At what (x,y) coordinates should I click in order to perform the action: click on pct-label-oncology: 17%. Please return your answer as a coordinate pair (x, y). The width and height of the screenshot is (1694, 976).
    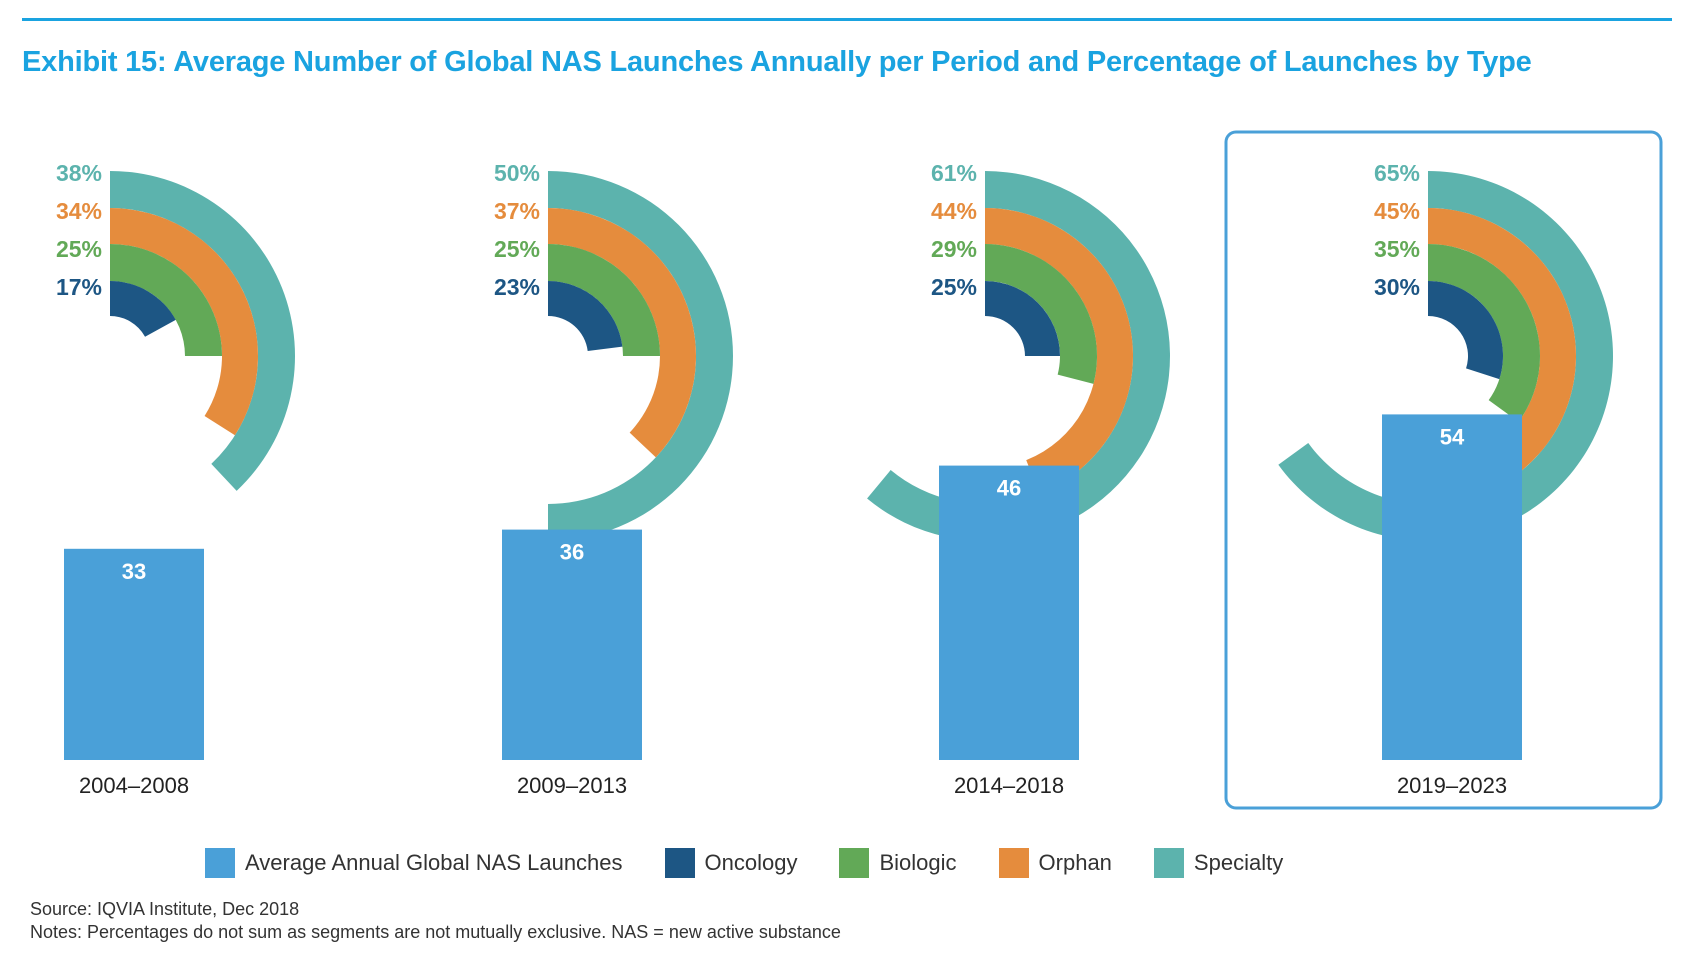
    Looking at the image, I should click on (79, 287).